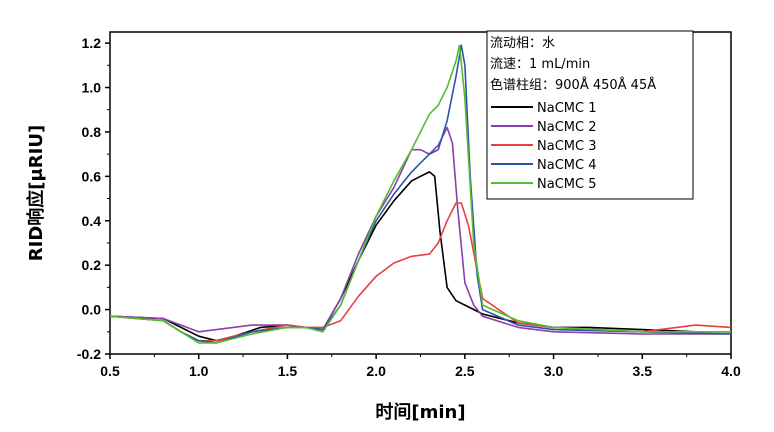  I want to click on legend-entries: NaCMC 1 NaCMC 2 NaCMC 3 NaCMC 4 NaCMC 5, so click(543, 146).